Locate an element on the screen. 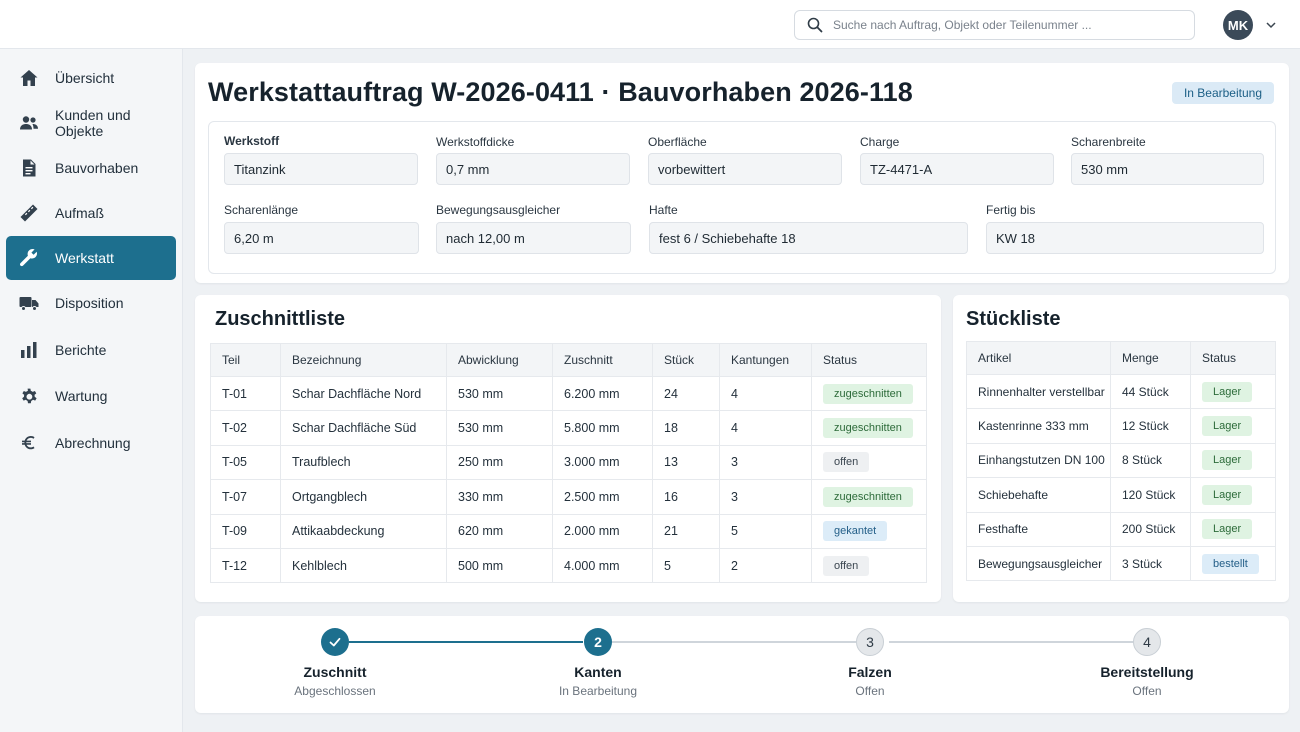  scharenbreite-label: Scharenbreite is located at coordinates (1108, 142).